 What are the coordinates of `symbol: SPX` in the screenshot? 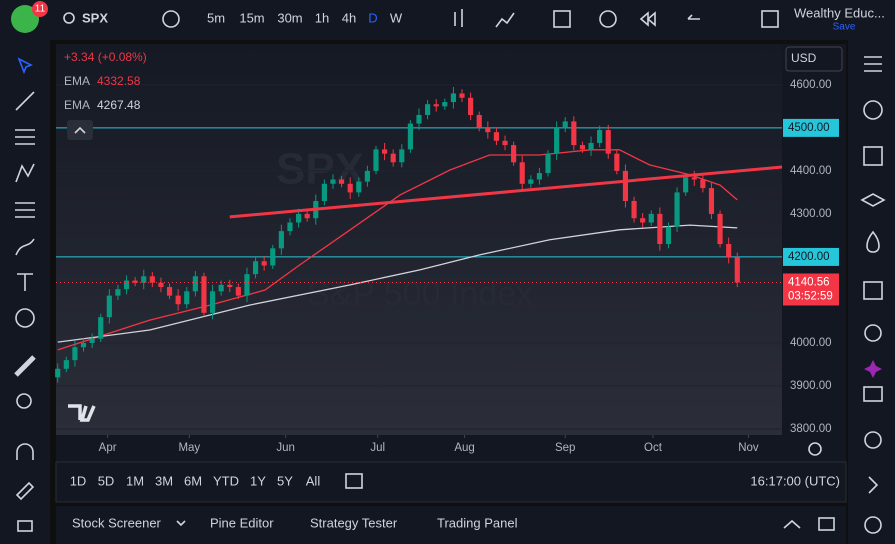 It's located at (95, 17).